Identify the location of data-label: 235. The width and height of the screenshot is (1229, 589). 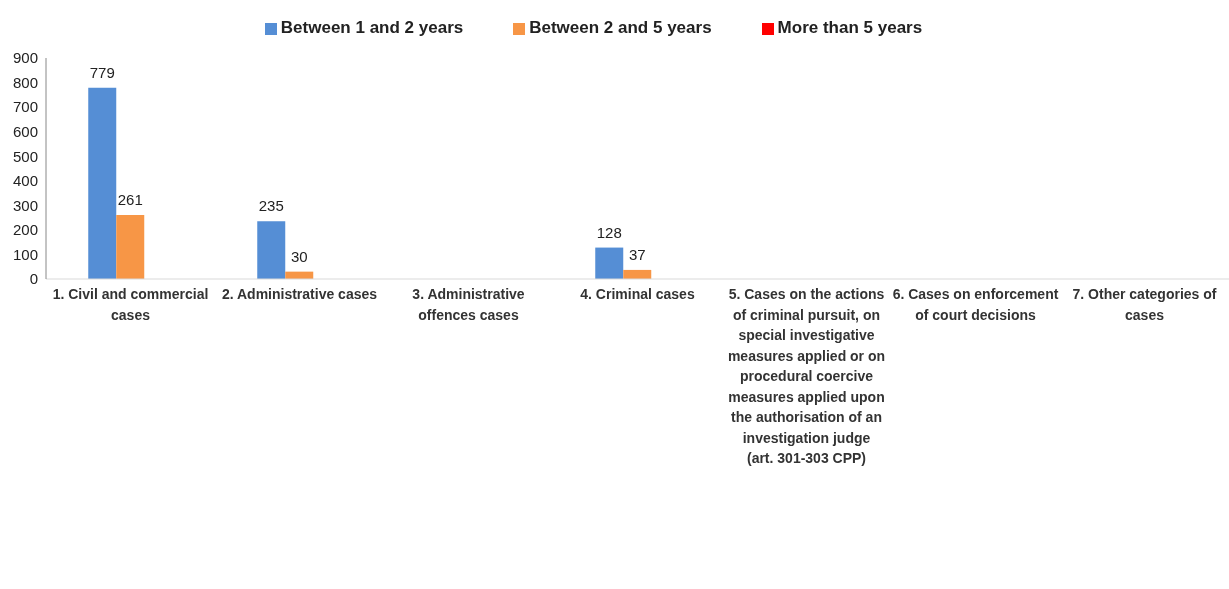
(271, 206).